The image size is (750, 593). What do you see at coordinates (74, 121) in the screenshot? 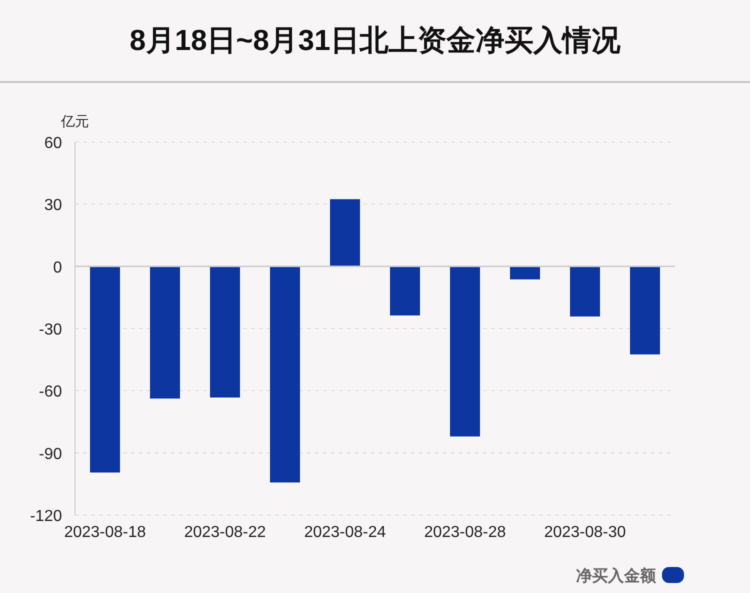
I see `y-axis-title: 亿元` at bounding box center [74, 121].